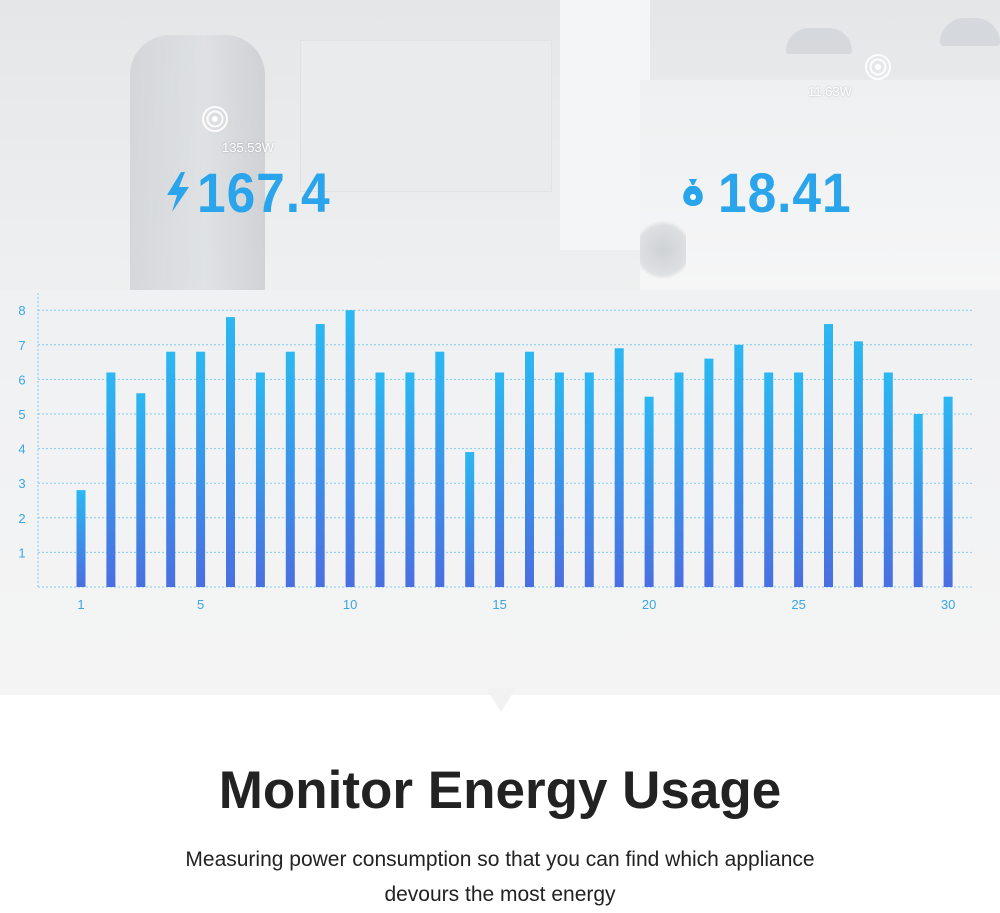  What do you see at coordinates (500, 790) in the screenshot?
I see `page-headline: Monitor Energy Usage` at bounding box center [500, 790].